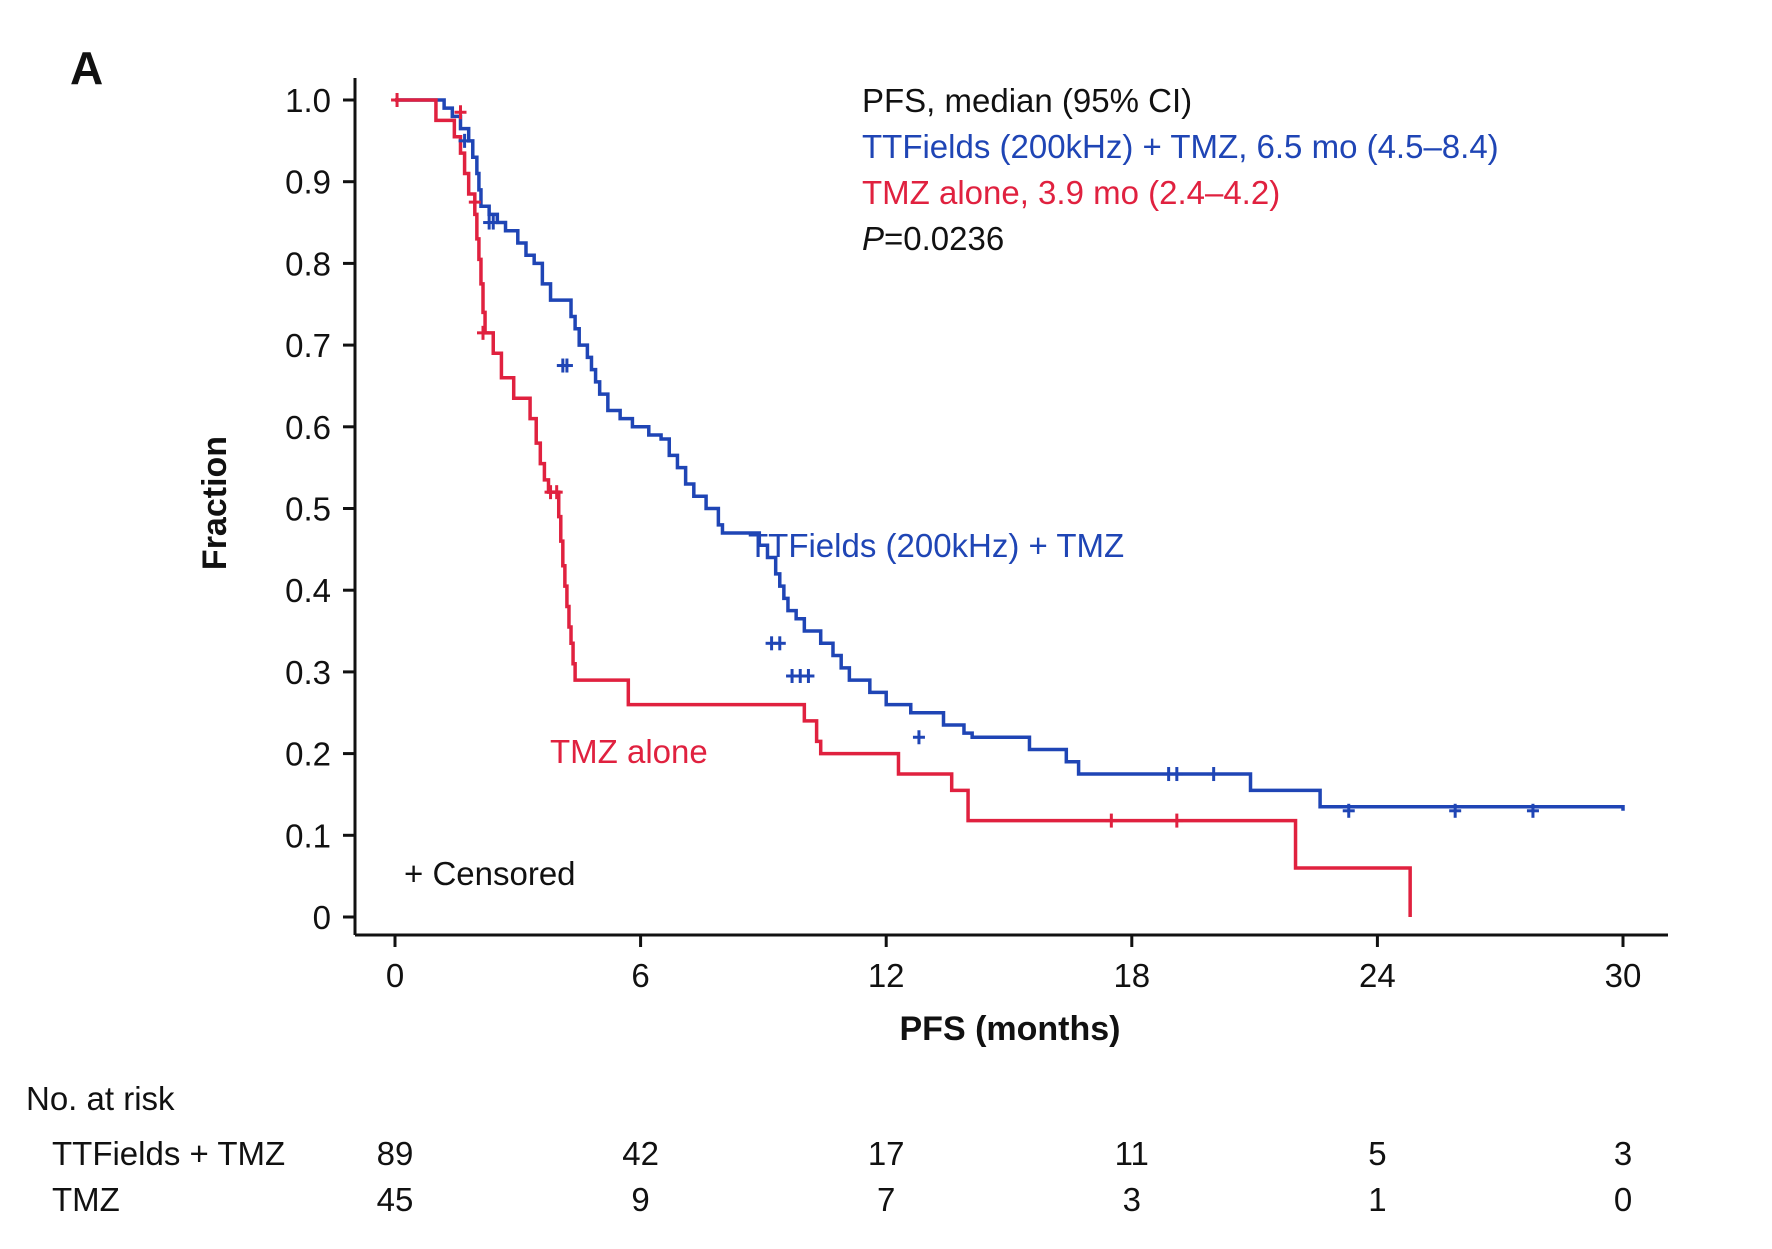 Image resolution: width=1772 pixels, height=1249 pixels. I want to click on y-tick-label: 1.0, so click(308, 100).